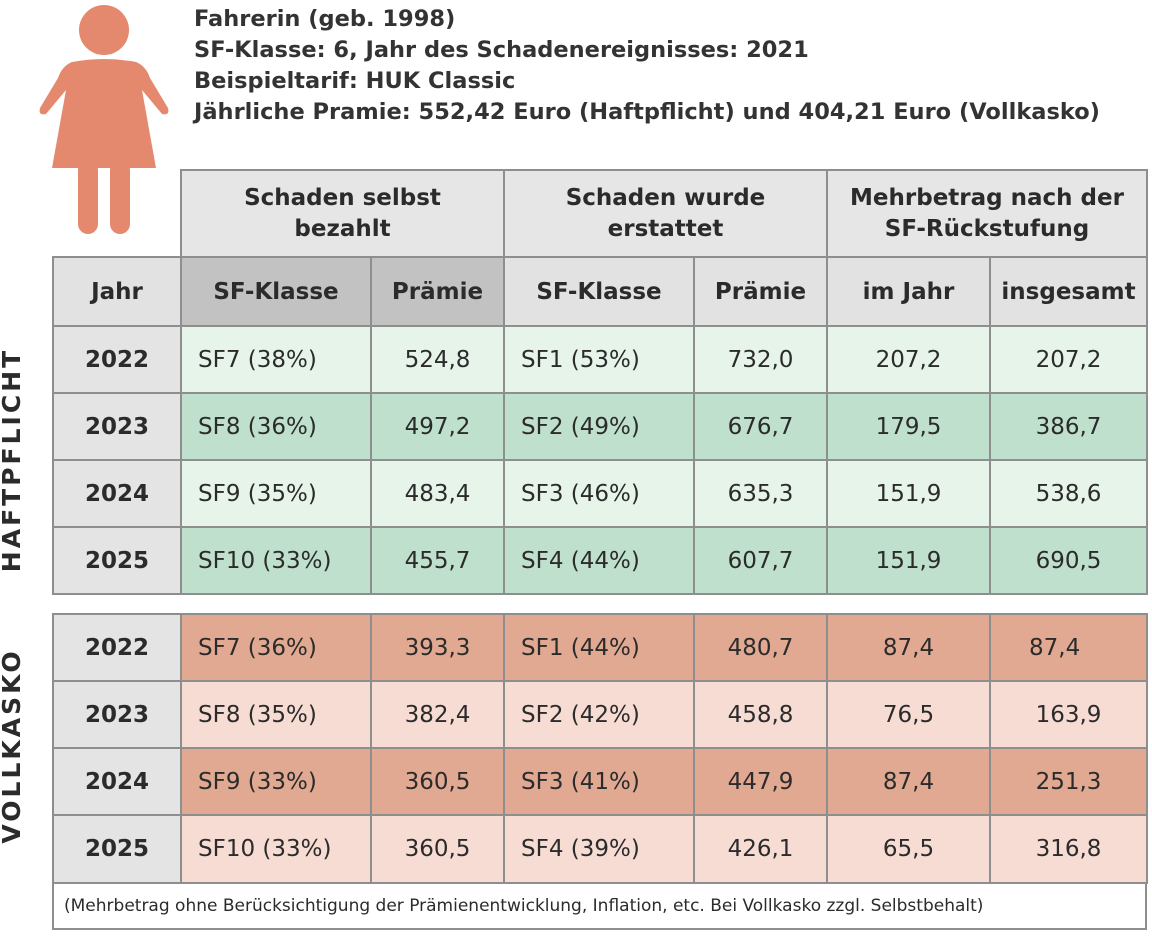  I want to click on premium-cell: 393,3, so click(437, 647).